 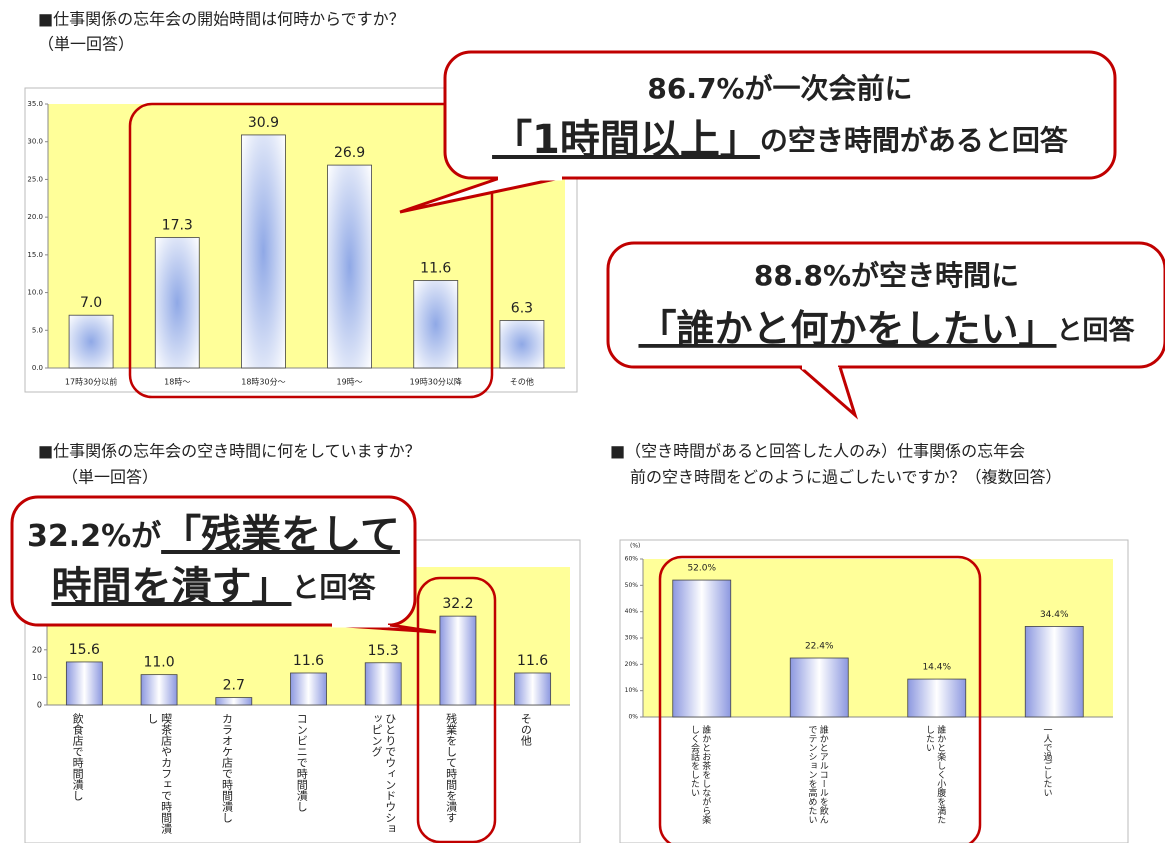 I want to click on x-tick-label: コンビニで時間潰し, so click(x=302, y=762).